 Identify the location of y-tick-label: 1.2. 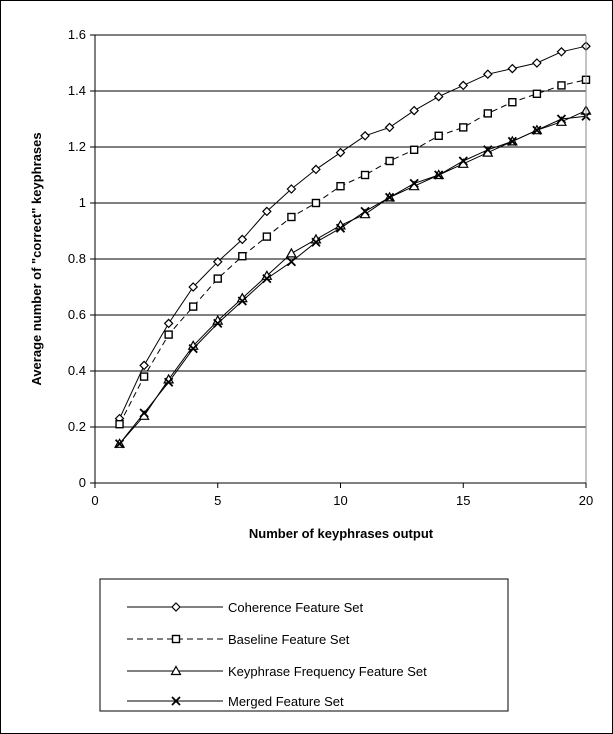
(77, 146).